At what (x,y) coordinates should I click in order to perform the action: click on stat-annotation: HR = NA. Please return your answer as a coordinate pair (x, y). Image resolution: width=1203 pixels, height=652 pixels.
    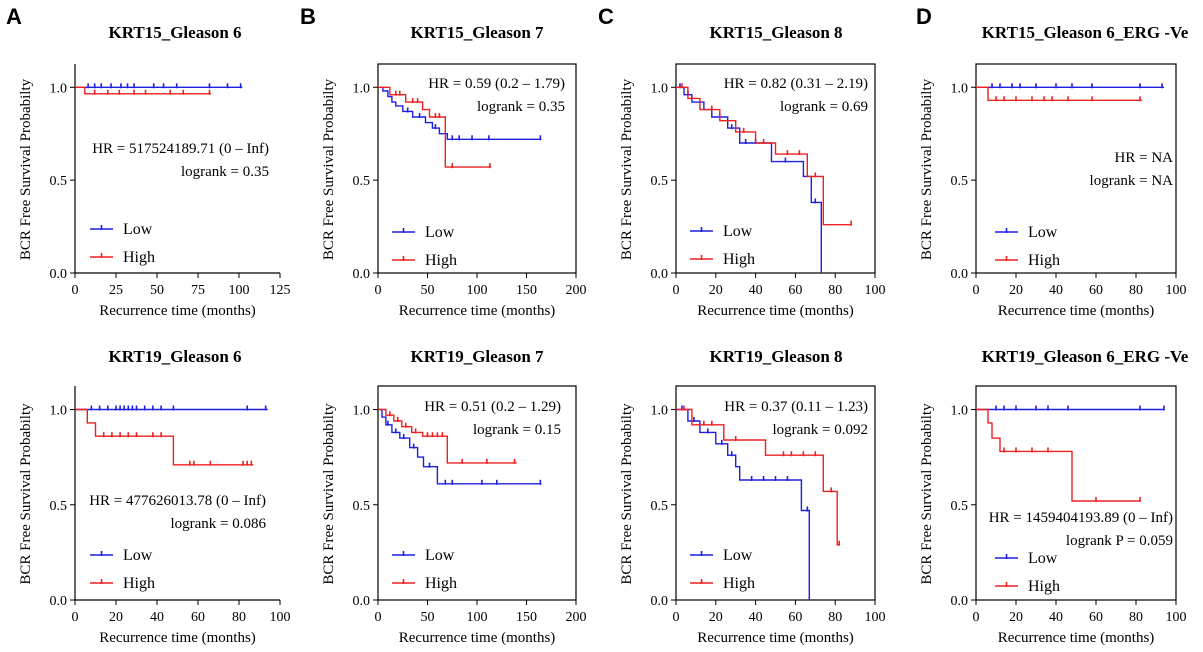
    Looking at the image, I should click on (1144, 158).